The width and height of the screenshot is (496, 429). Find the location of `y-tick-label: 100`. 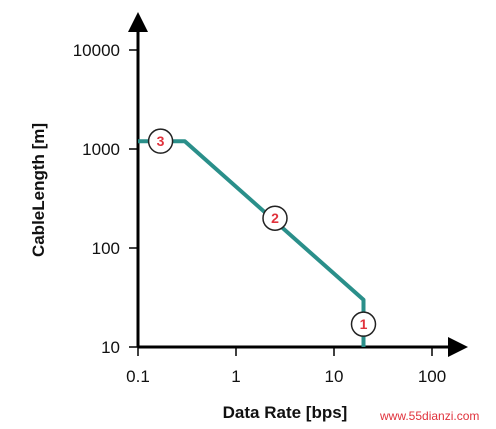

y-tick-label: 100 is located at coordinates (106, 248).